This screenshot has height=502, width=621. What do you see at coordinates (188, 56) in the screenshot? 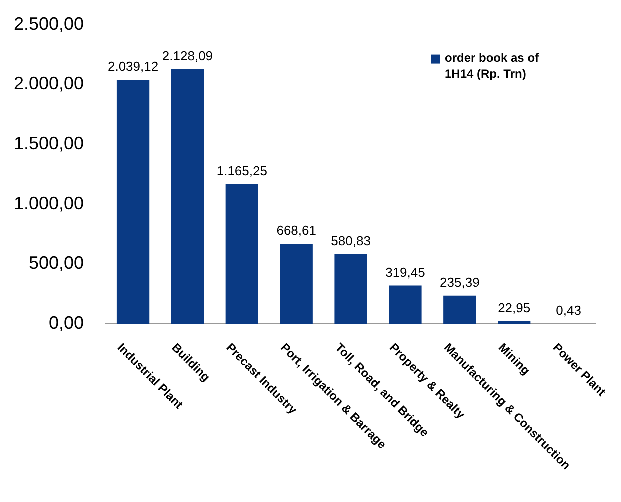
I see `data-label: 2.128,09` at bounding box center [188, 56].